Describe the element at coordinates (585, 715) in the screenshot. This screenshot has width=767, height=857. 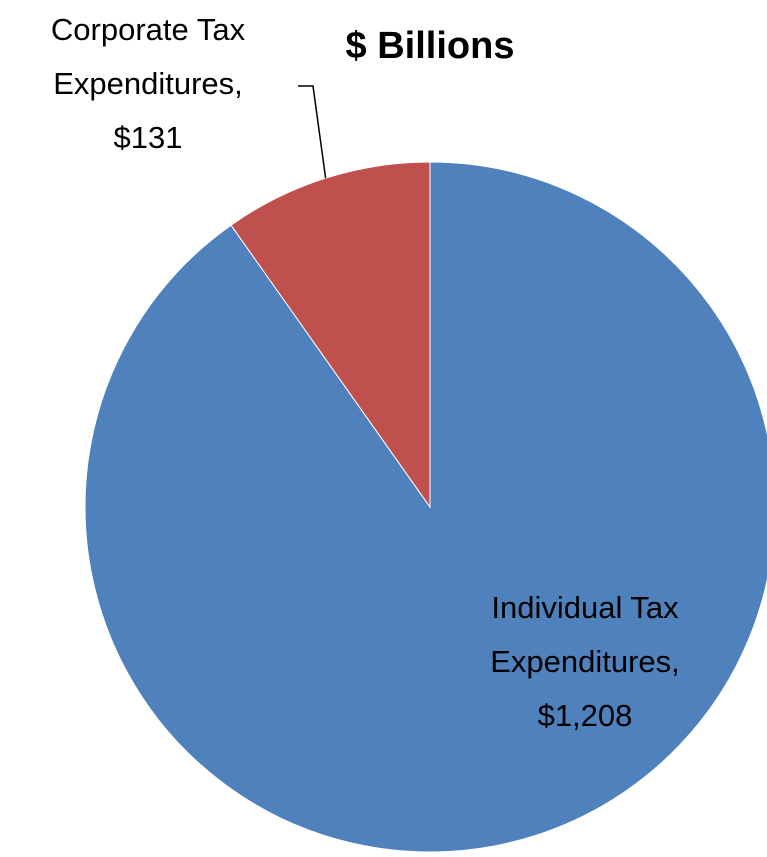
I see `slice-label-line: $1,208` at that location.